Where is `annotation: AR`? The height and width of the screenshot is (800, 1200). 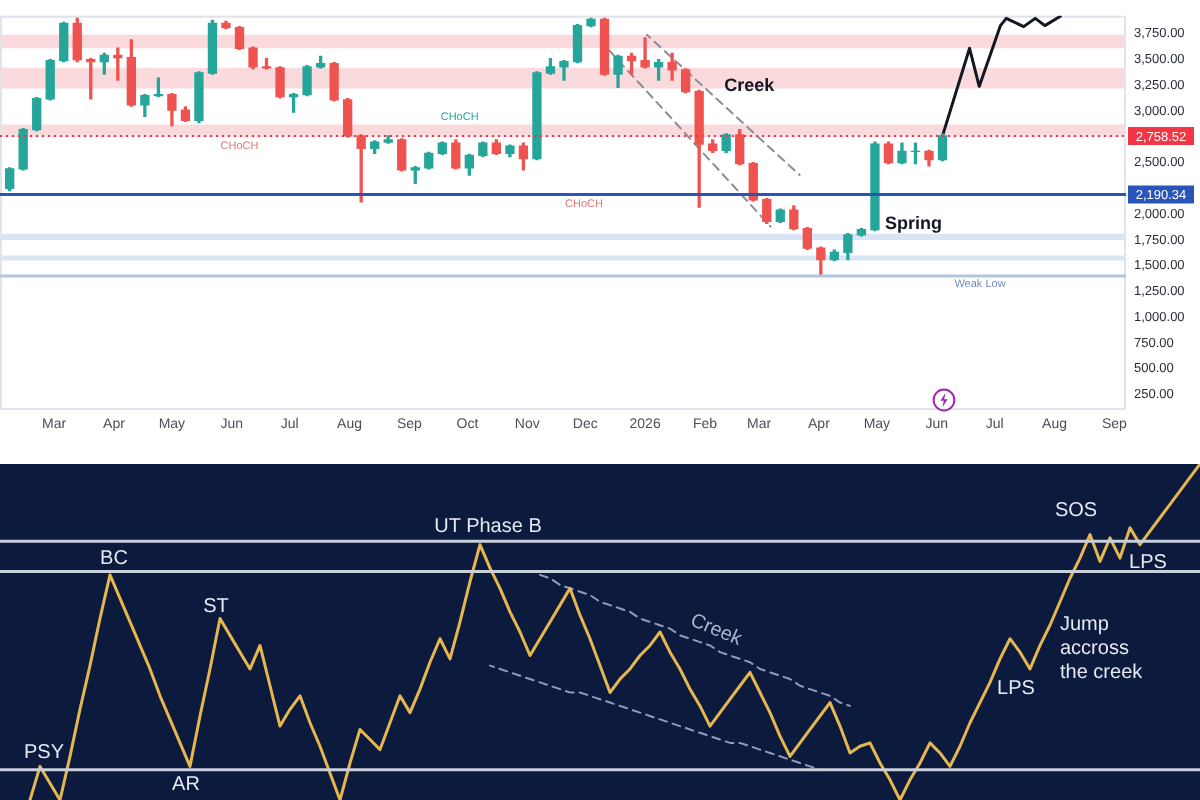
annotation: AR is located at coordinates (186, 784).